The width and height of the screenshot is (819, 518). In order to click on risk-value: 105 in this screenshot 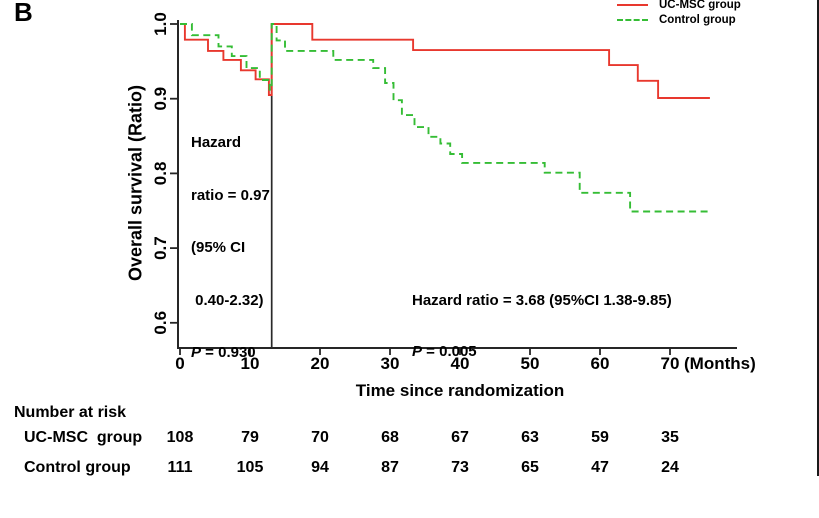, I will do `click(250, 467)`.